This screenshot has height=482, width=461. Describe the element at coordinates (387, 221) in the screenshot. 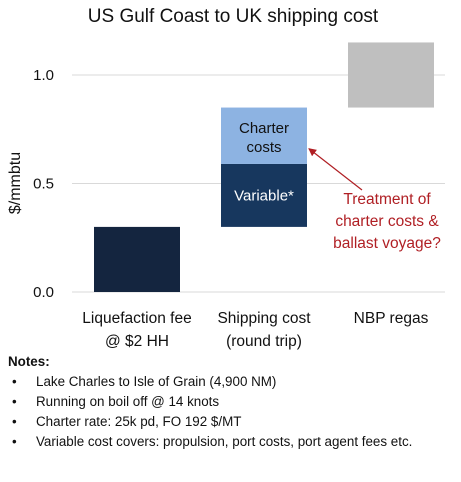

I see `annotation-text: charter costs &` at that location.